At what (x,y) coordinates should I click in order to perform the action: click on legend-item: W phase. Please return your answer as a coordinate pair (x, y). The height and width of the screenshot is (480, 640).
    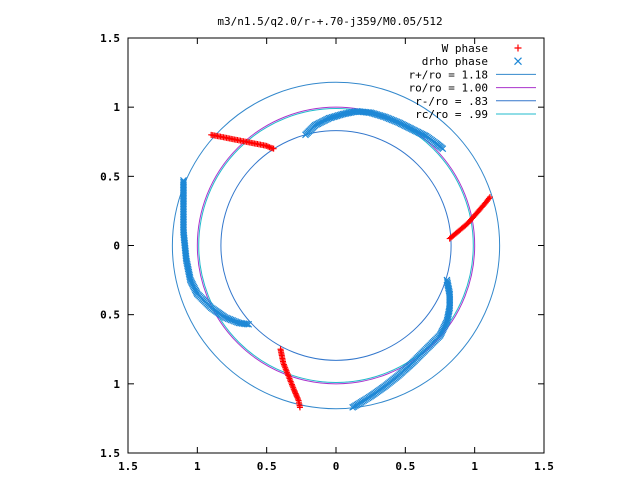
    Looking at the image, I should click on (482, 48).